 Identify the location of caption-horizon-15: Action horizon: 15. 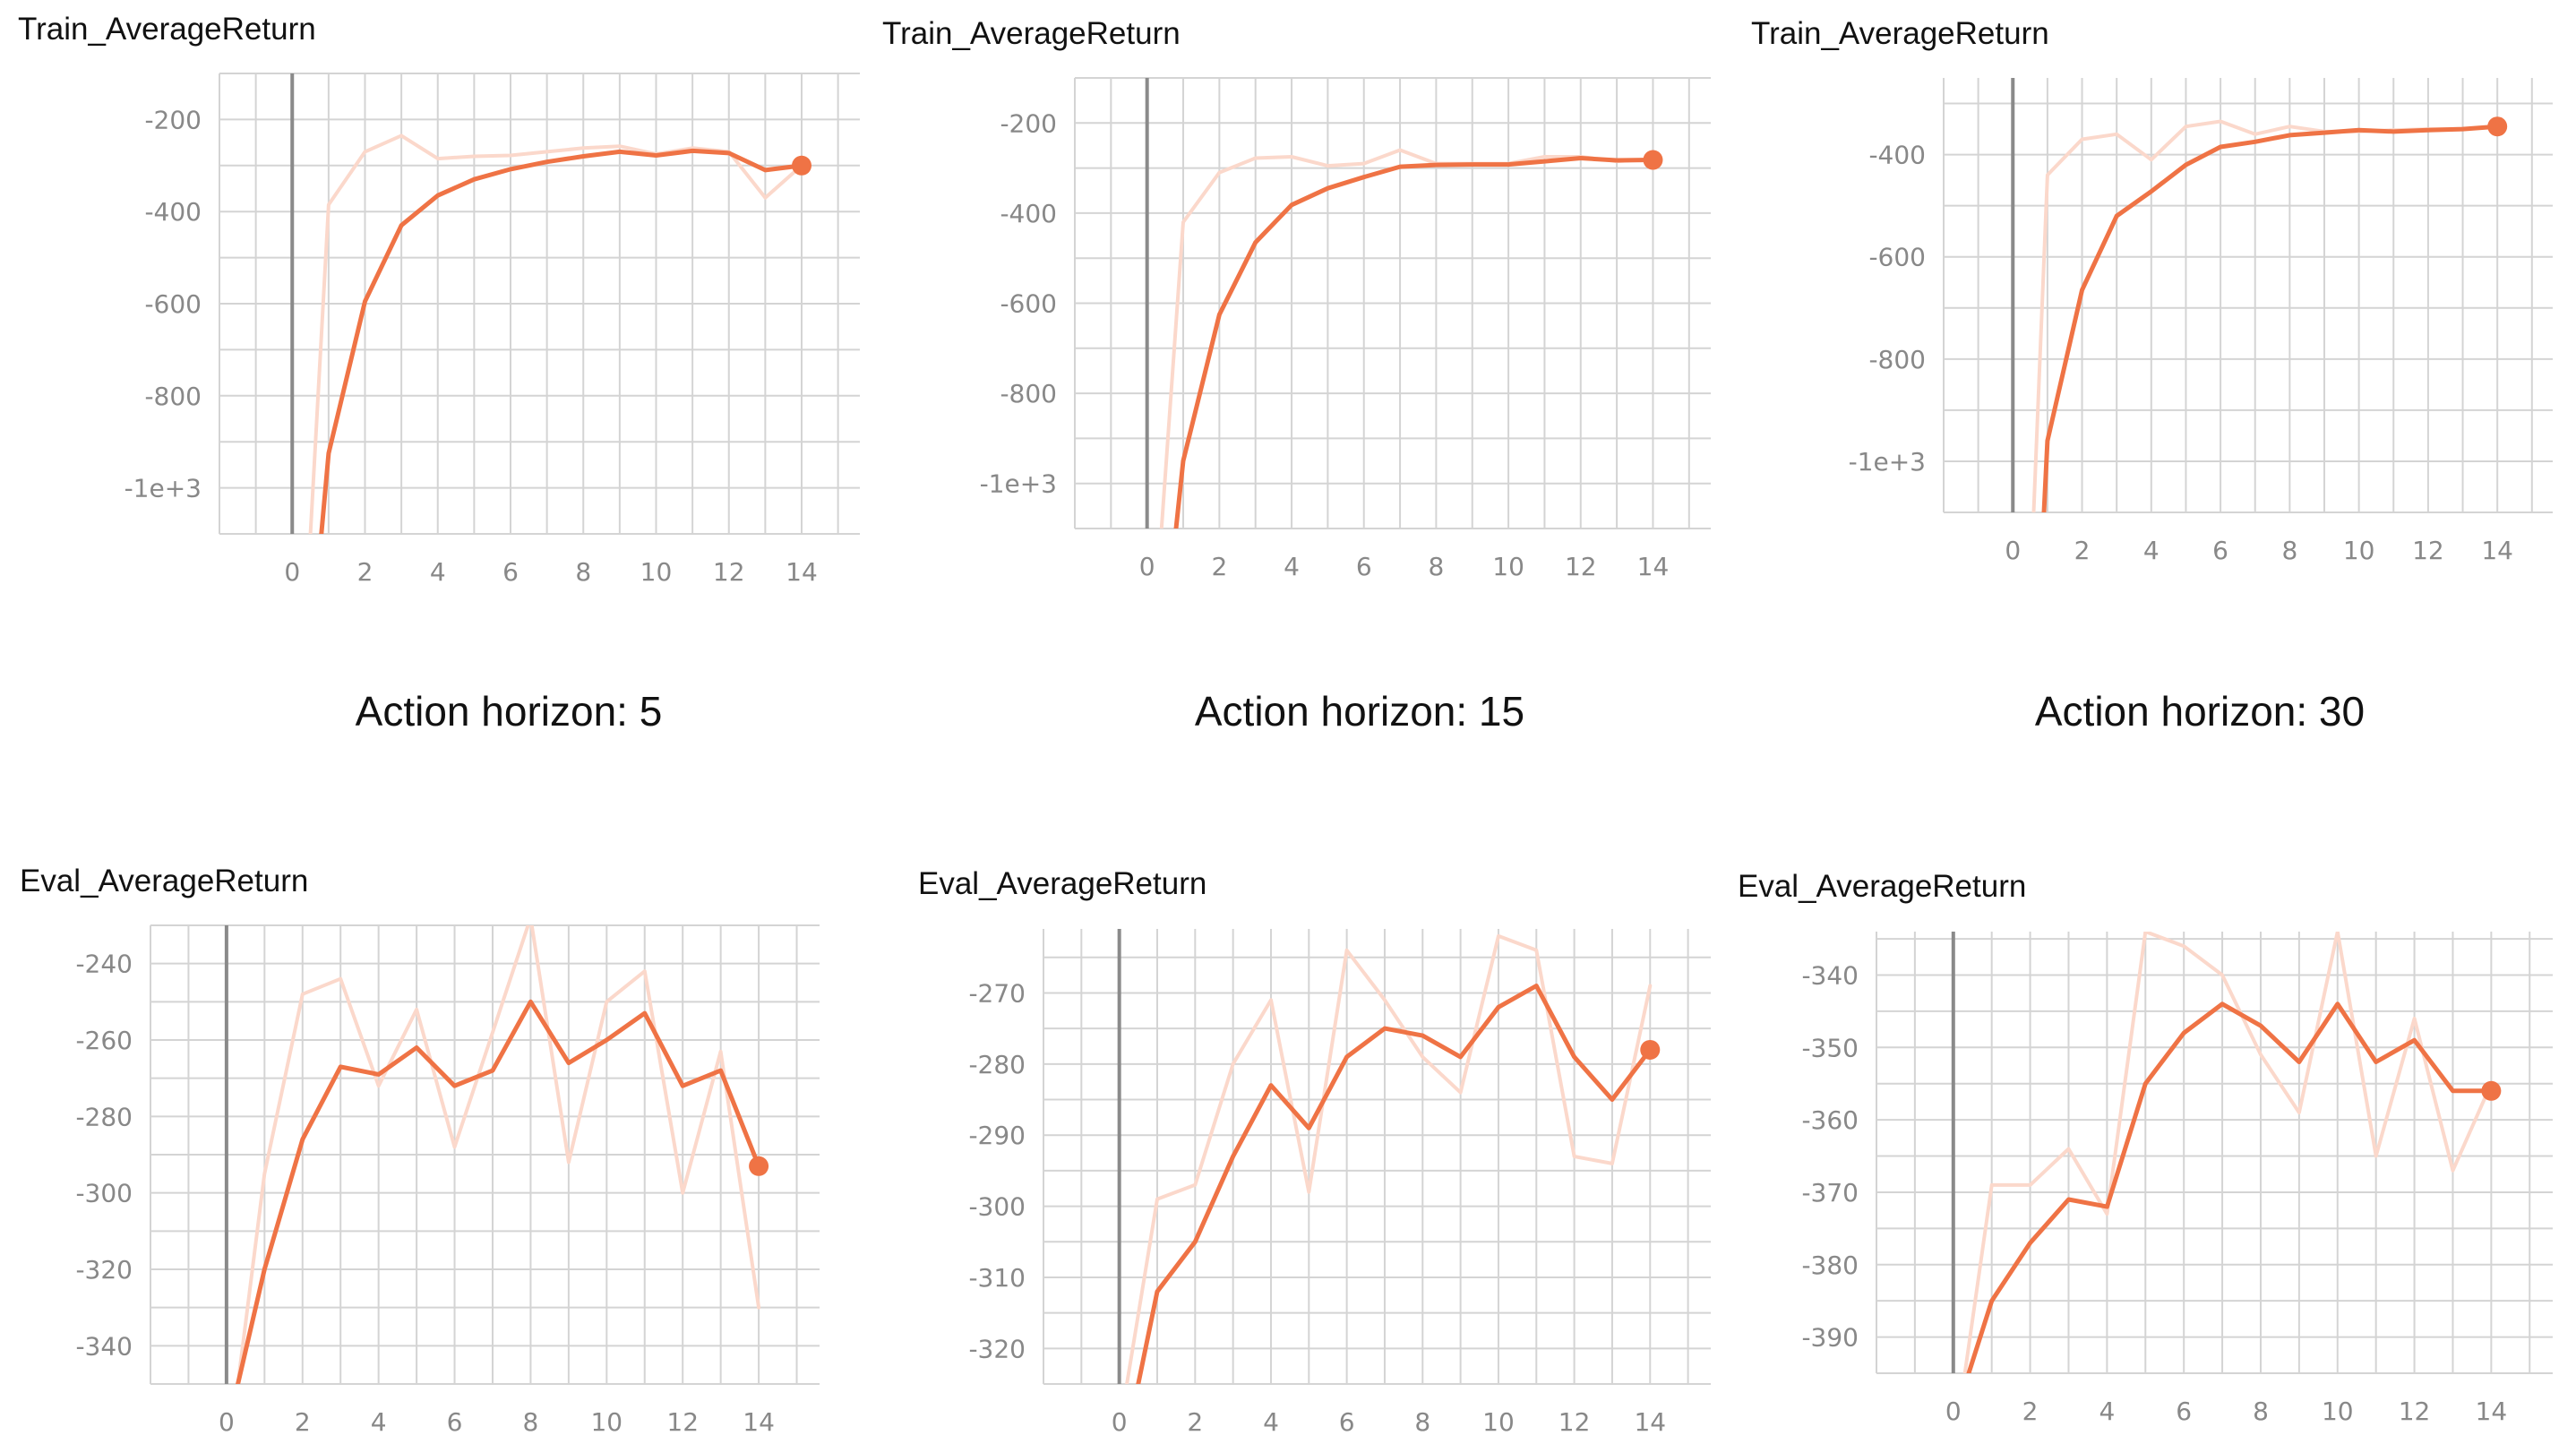
(1359, 711).